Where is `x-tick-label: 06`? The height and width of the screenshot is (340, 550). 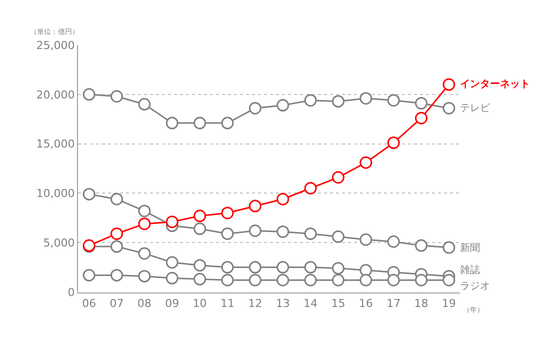
x-tick-label: 06 is located at coordinates (89, 303).